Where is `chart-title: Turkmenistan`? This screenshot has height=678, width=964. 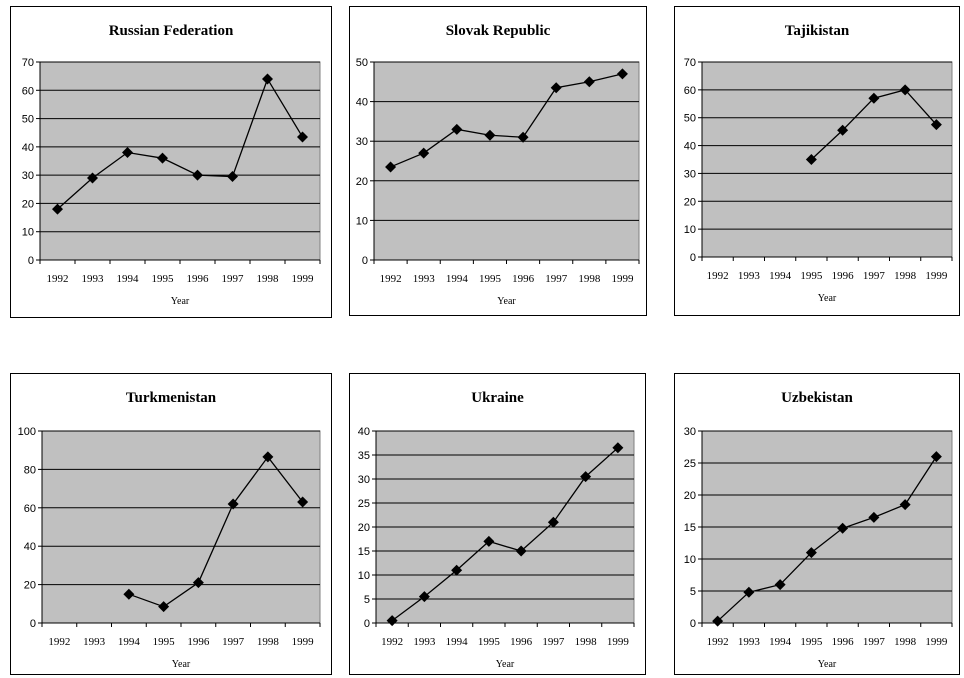 chart-title: Turkmenistan is located at coordinates (171, 398).